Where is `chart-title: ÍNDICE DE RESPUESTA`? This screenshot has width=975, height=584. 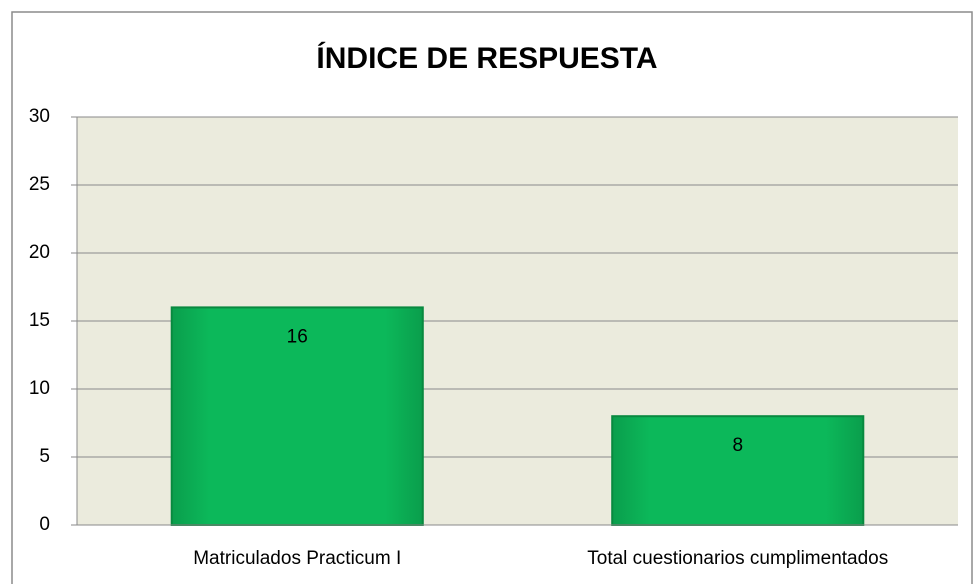 chart-title: ÍNDICE DE RESPUESTA is located at coordinates (486, 58).